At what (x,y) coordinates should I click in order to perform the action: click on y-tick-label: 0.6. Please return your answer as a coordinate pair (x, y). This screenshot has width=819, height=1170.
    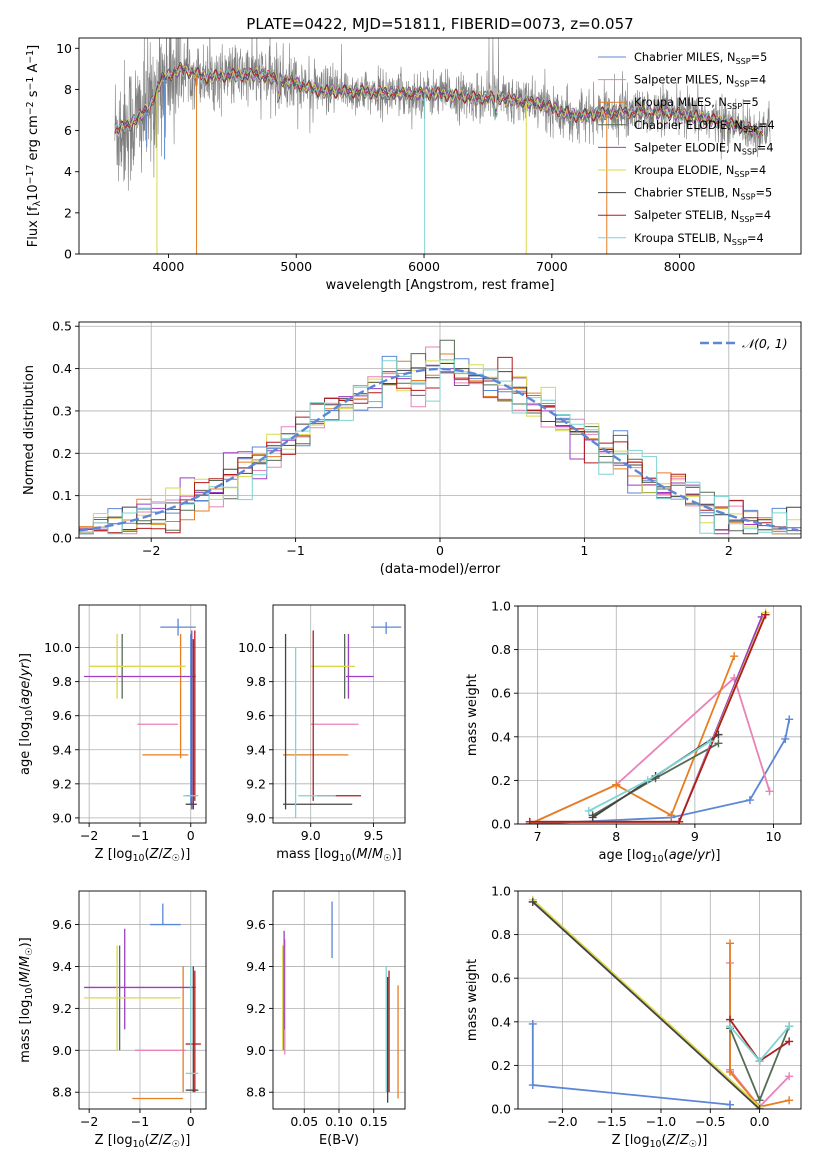
    Looking at the image, I should click on (501, 693).